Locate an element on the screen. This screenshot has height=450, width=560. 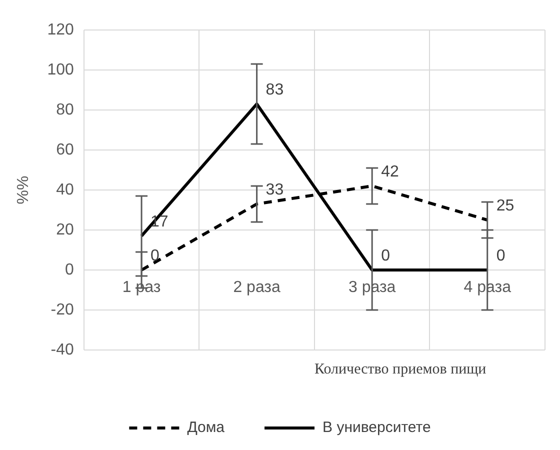
data-label: 33 is located at coordinates (275, 189).